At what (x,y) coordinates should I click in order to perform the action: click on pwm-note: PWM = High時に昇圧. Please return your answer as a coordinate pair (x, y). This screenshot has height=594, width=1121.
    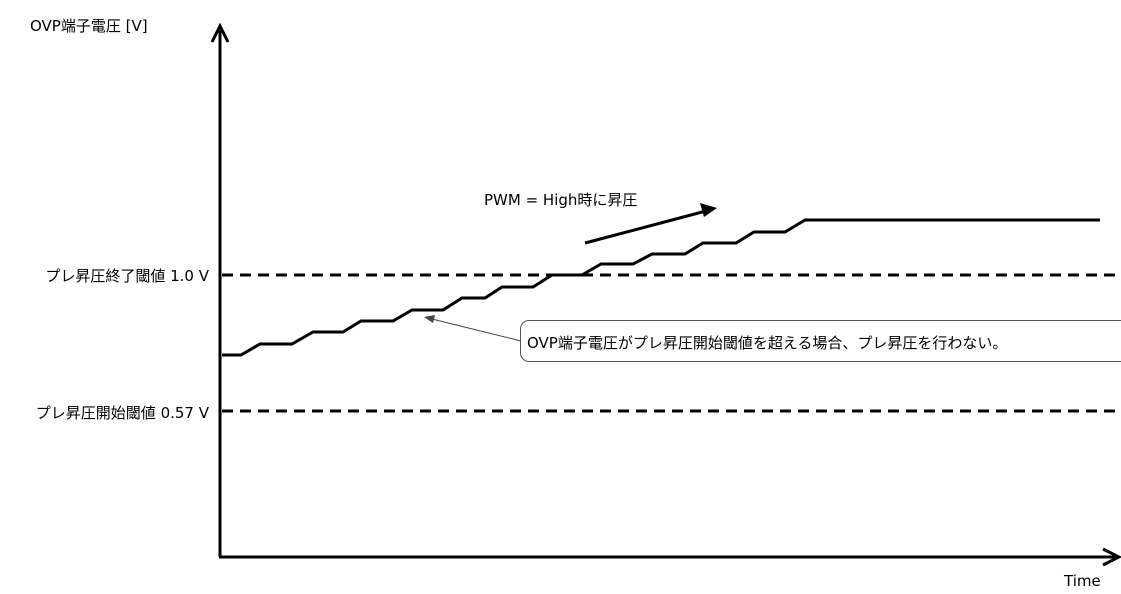
    Looking at the image, I should click on (561, 200).